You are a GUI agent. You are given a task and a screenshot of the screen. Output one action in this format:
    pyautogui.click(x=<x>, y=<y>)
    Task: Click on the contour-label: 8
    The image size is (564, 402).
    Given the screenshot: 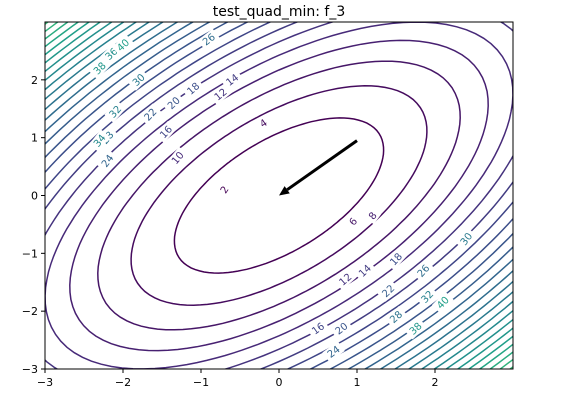 What is the action you would take?
    pyautogui.click(x=373, y=216)
    